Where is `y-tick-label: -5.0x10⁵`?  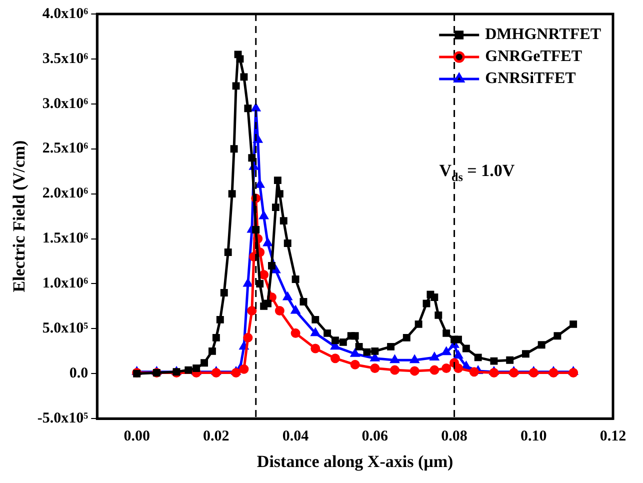
y-tick-label: -5.0x10⁵ is located at coordinates (63, 418).